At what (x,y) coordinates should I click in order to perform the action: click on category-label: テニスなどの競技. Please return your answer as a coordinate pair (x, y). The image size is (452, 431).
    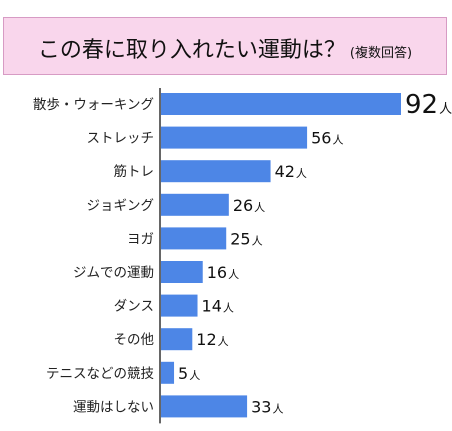
    Looking at the image, I should click on (100, 374).